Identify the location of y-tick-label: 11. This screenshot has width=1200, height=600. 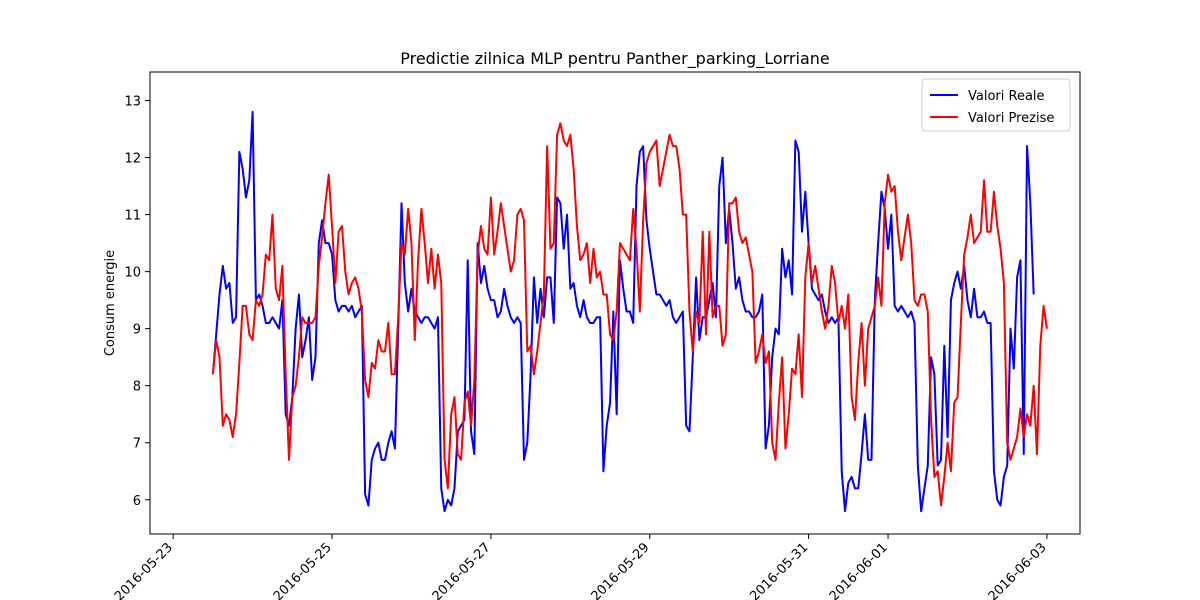
(132, 216).